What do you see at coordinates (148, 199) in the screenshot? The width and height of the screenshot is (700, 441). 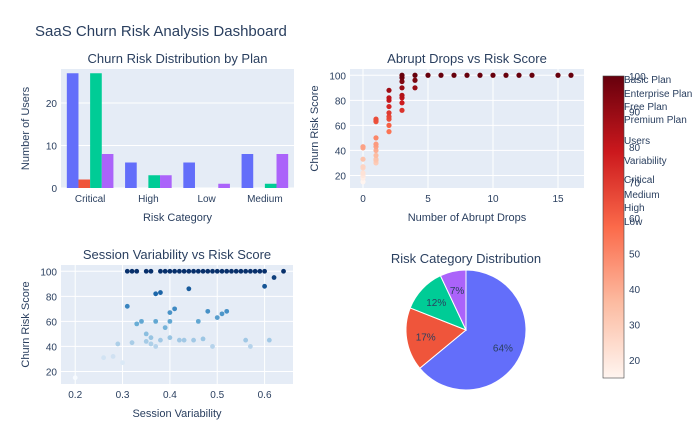 I see `x-tick-label: High` at bounding box center [148, 199].